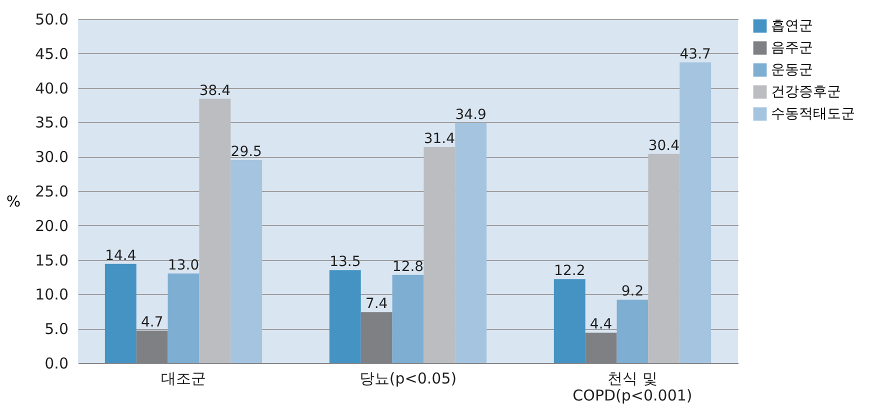 The height and width of the screenshot is (417, 896). I want to click on y-tick-label: 5.0, so click(56, 329).